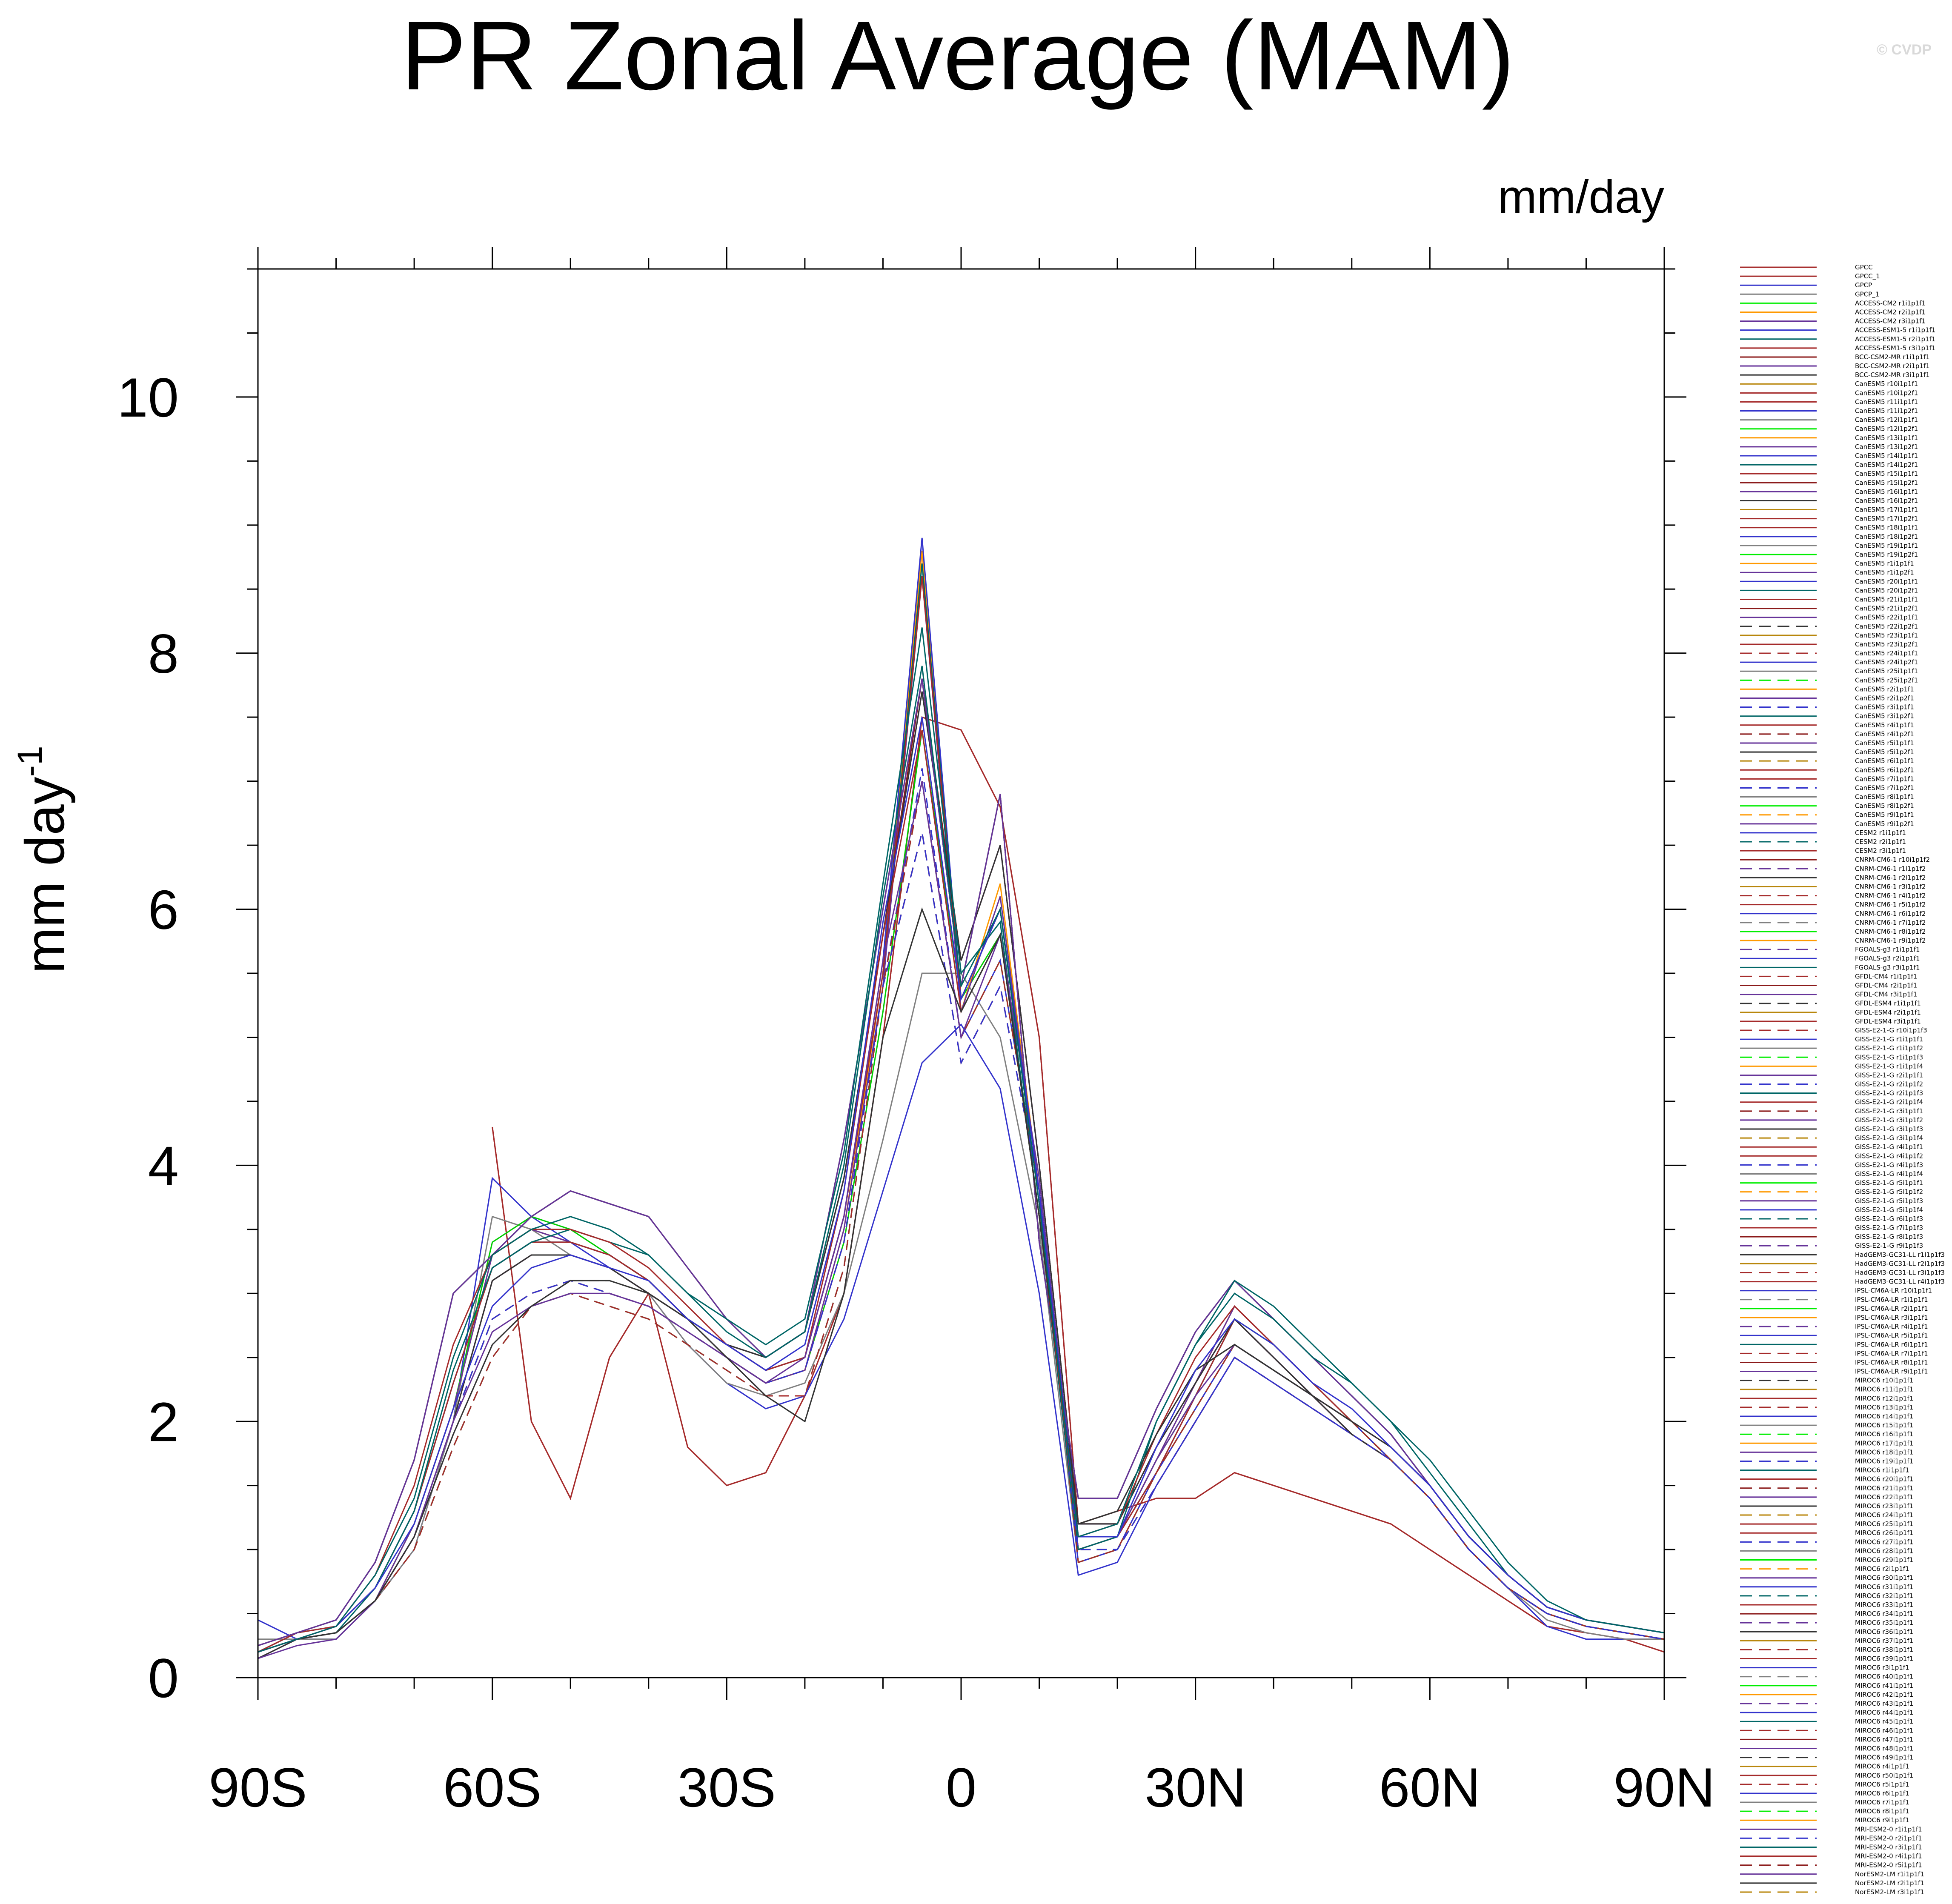  I want to click on legend-label: IPSL-CM6A-LR r2i1p1f1, so click(1891, 1308).